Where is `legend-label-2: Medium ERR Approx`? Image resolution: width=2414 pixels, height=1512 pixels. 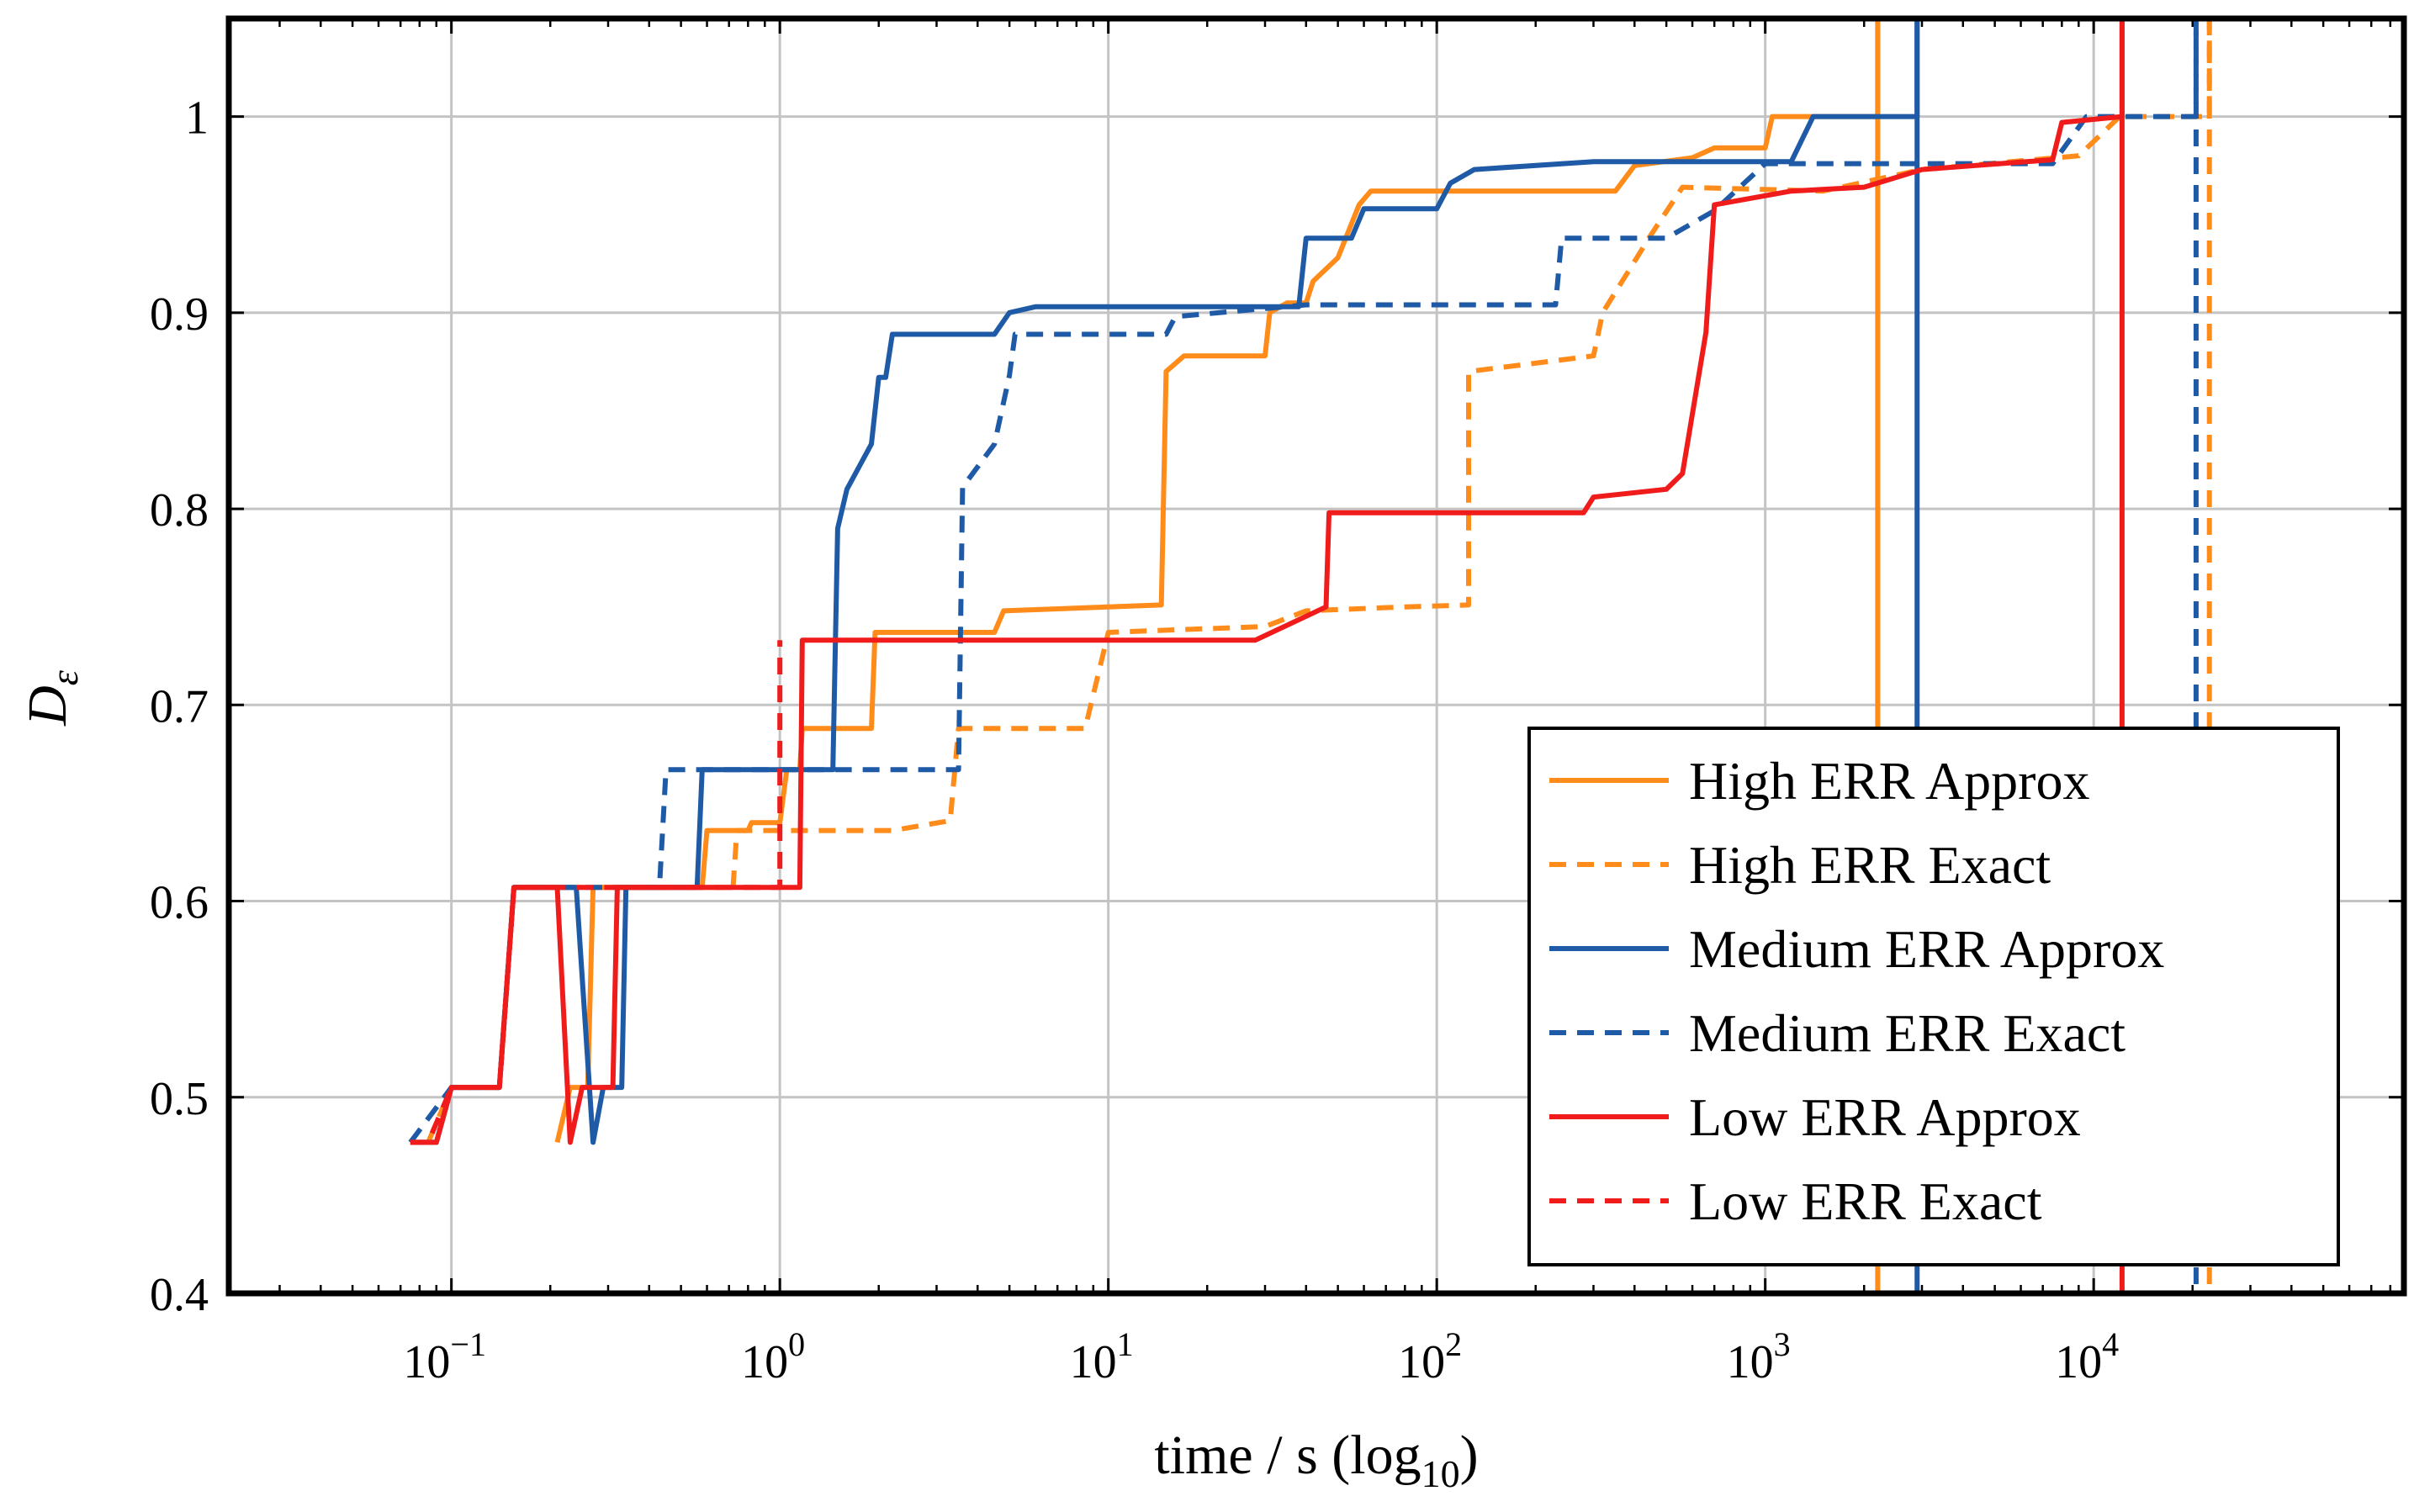
legend-label-2: Medium ERR Approx is located at coordinates (1926, 949).